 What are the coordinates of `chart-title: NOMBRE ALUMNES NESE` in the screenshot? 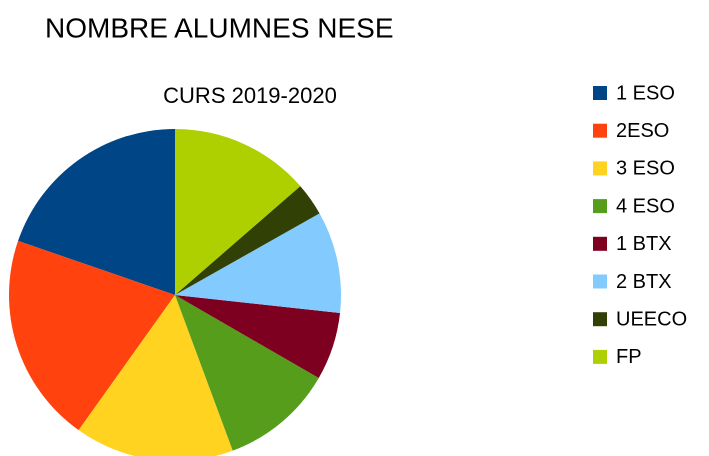 It's located at (219, 27).